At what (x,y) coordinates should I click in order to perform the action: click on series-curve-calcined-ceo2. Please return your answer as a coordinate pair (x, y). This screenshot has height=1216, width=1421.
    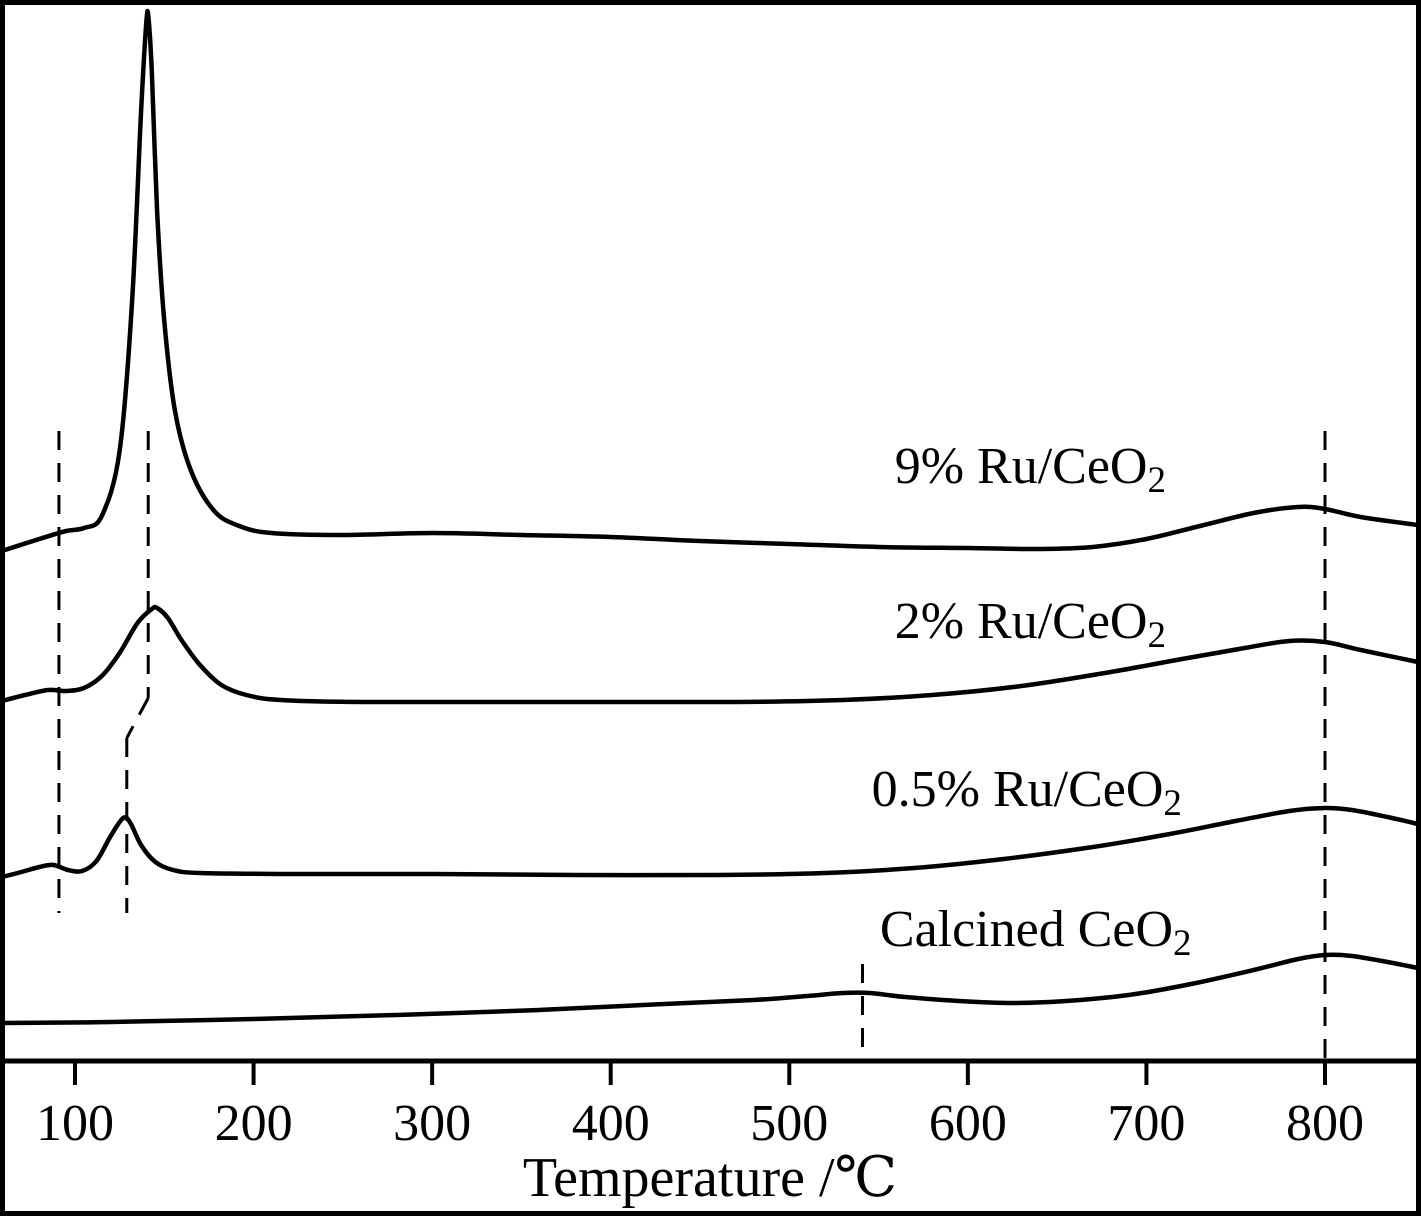
    Looking at the image, I should click on (710, 989).